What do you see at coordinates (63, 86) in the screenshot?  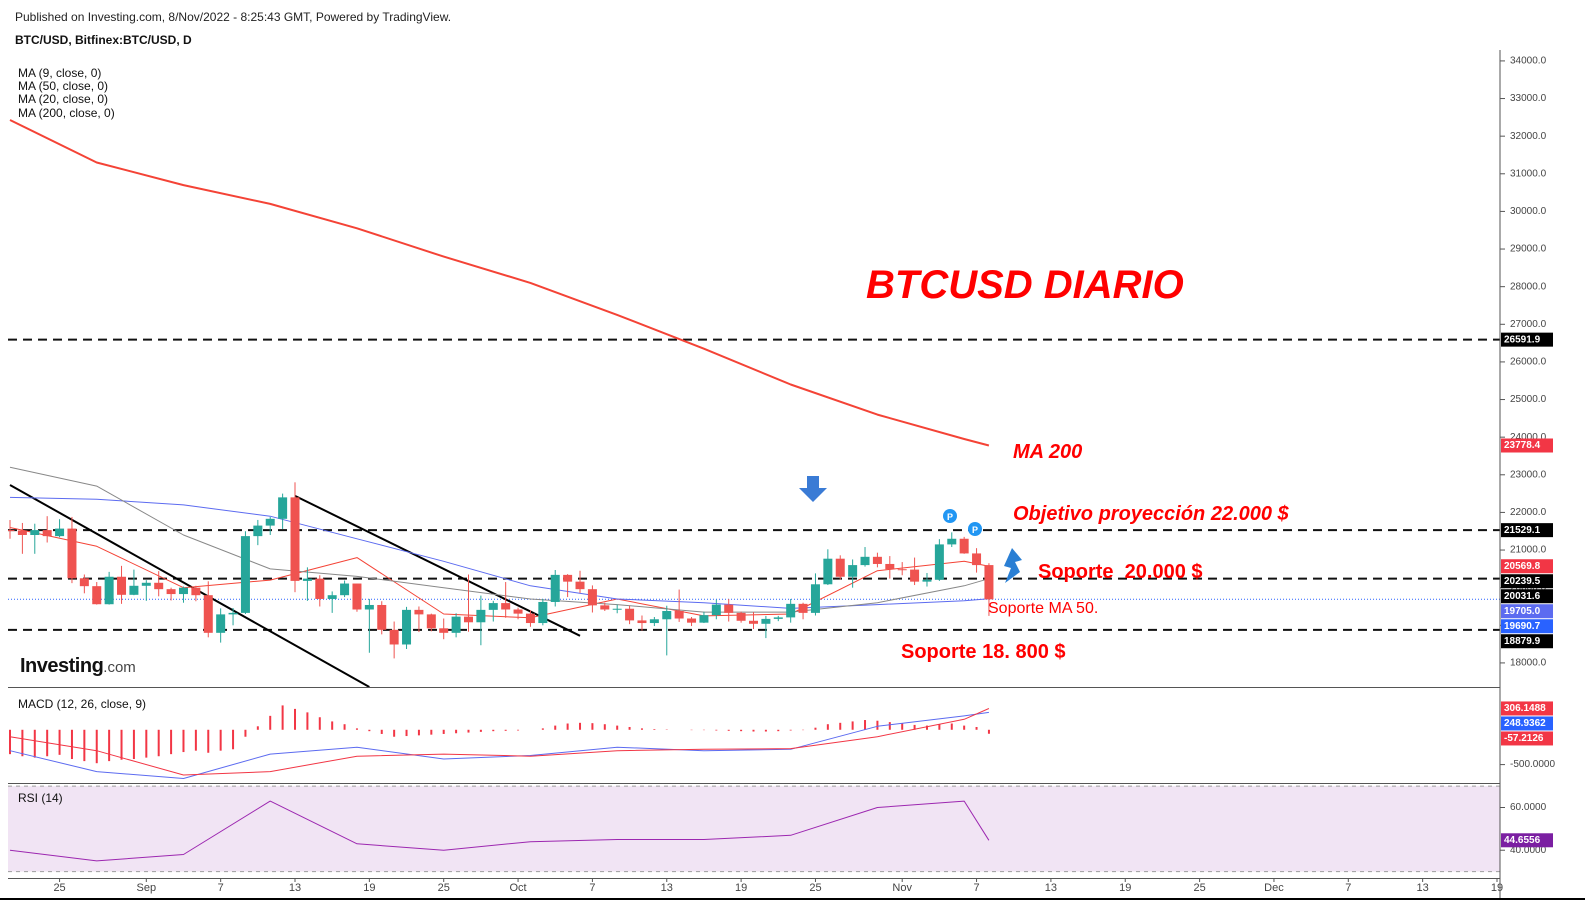 I see `legend-entry: MA (50, close, 0)` at bounding box center [63, 86].